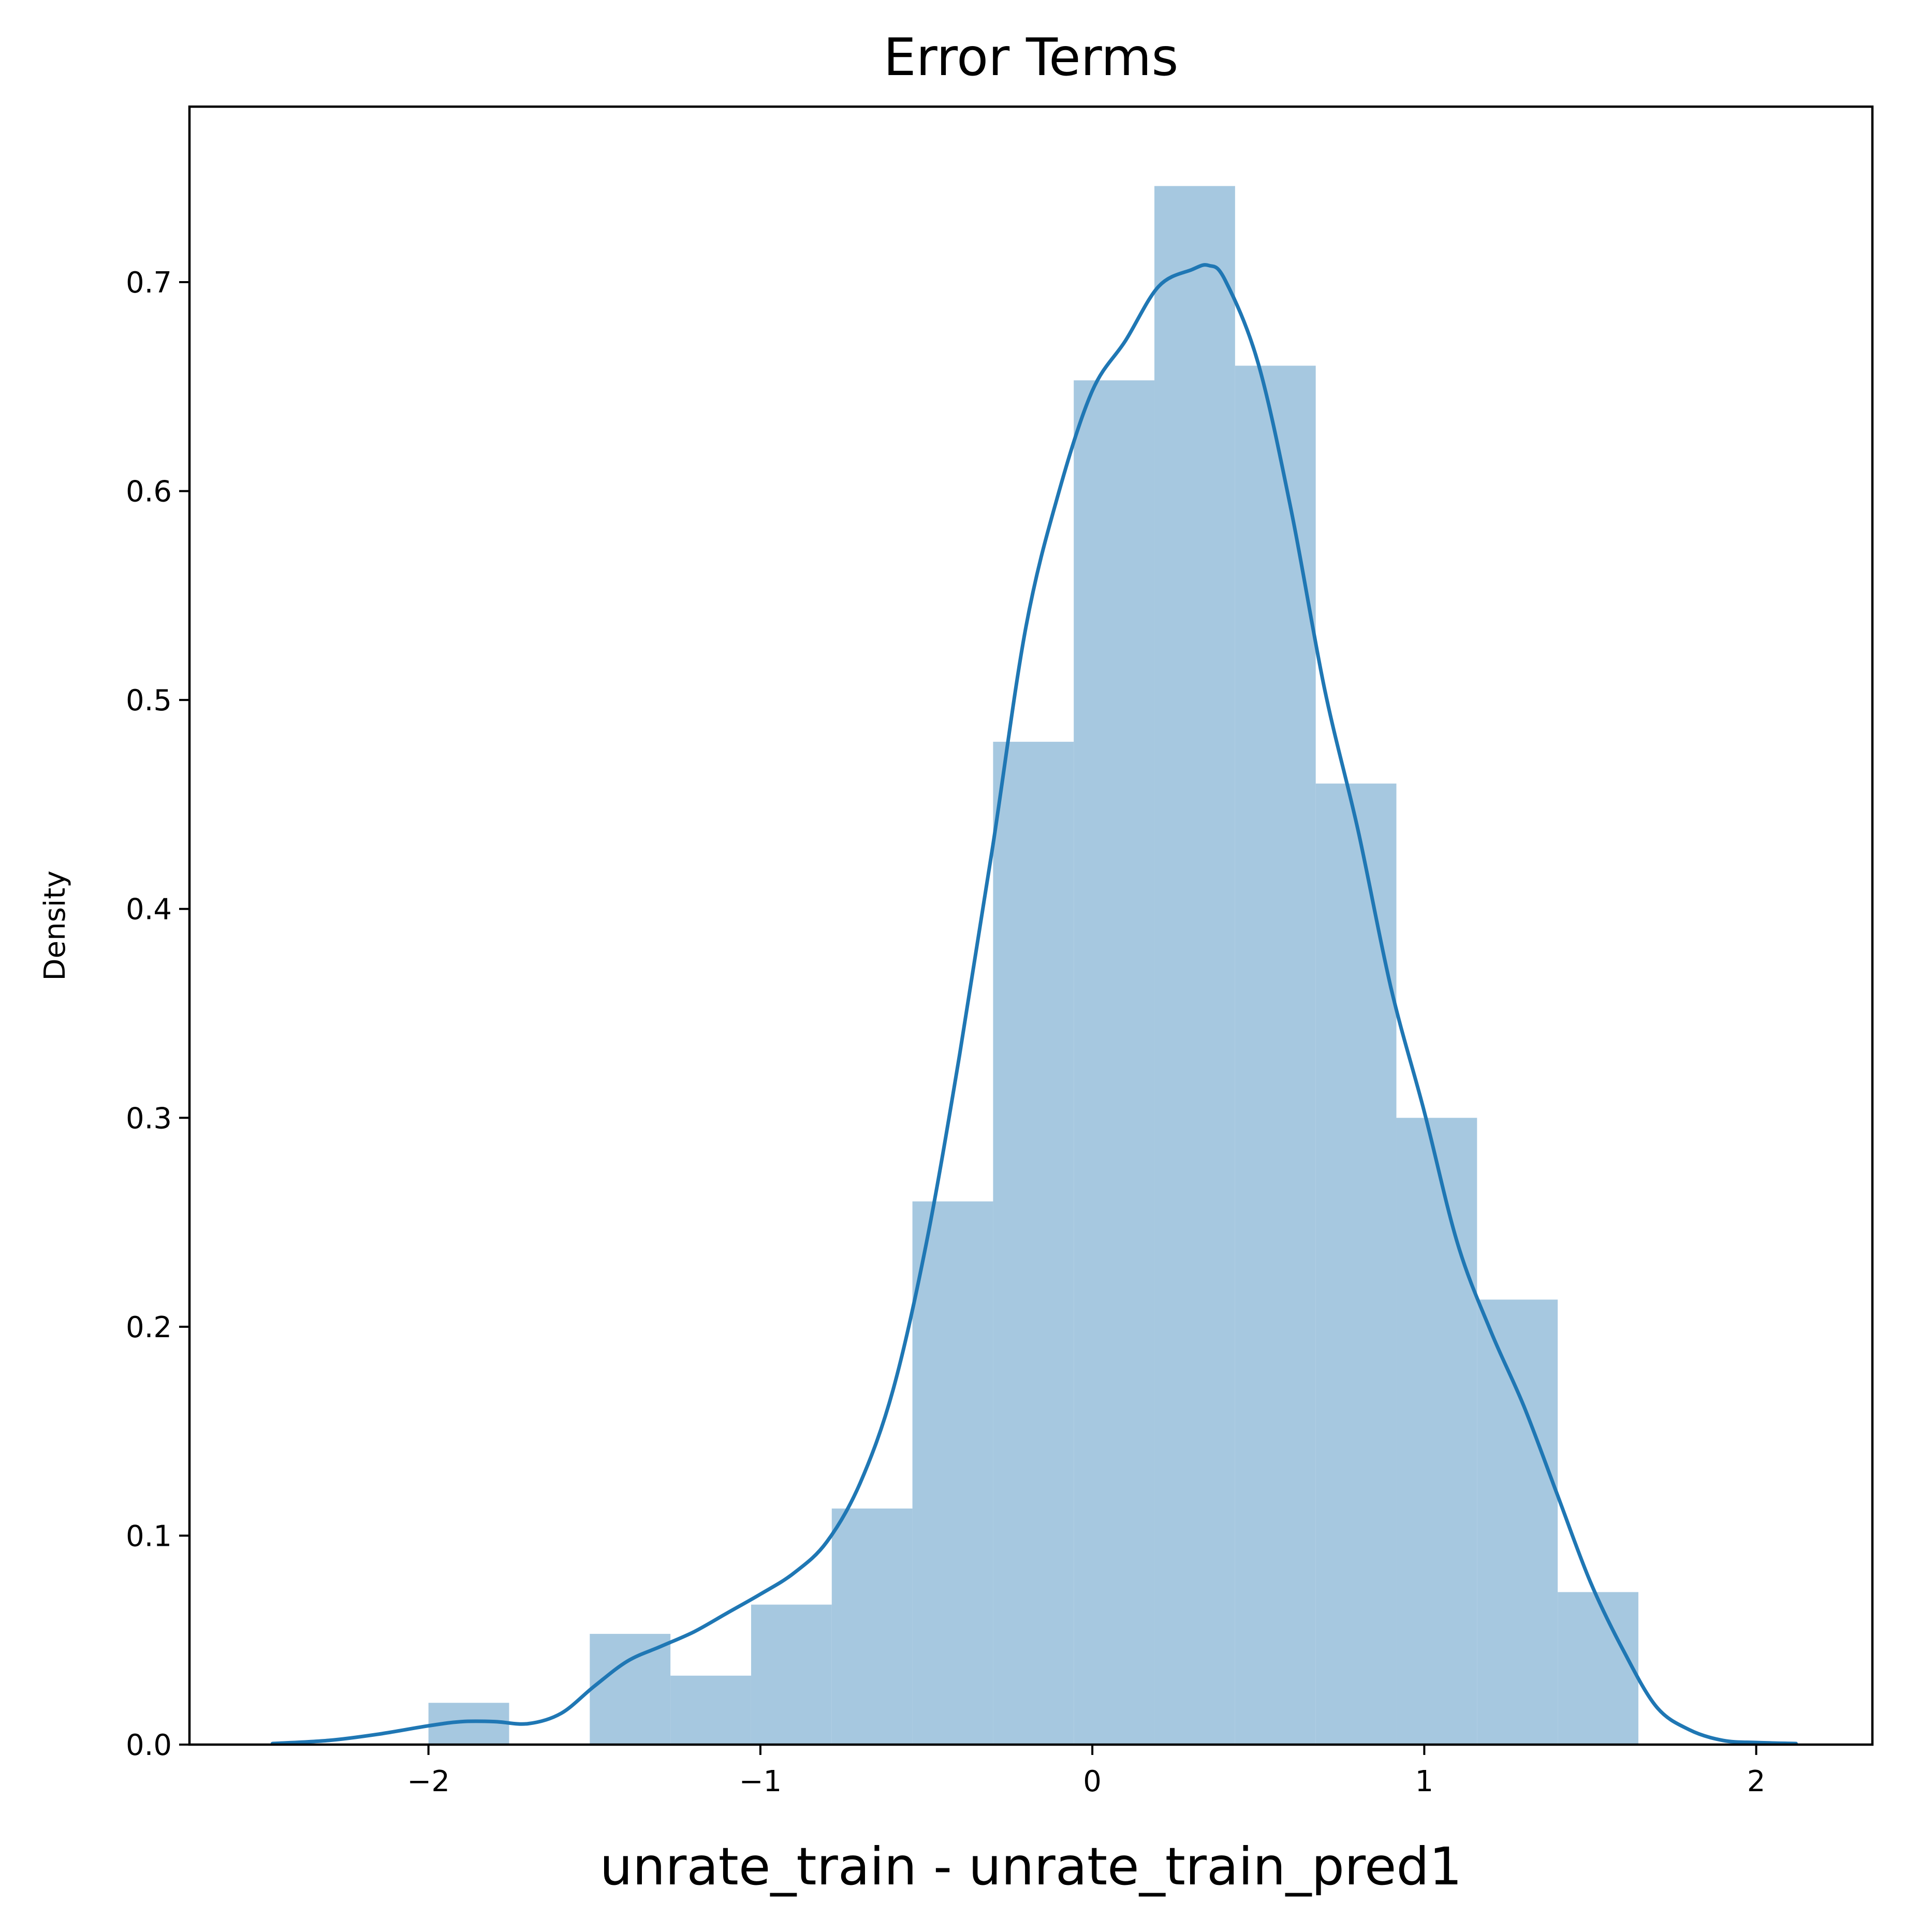 The height and width of the screenshot is (1932, 1905). What do you see at coordinates (1030, 57) in the screenshot?
I see `chart-title: Error Terms` at bounding box center [1030, 57].